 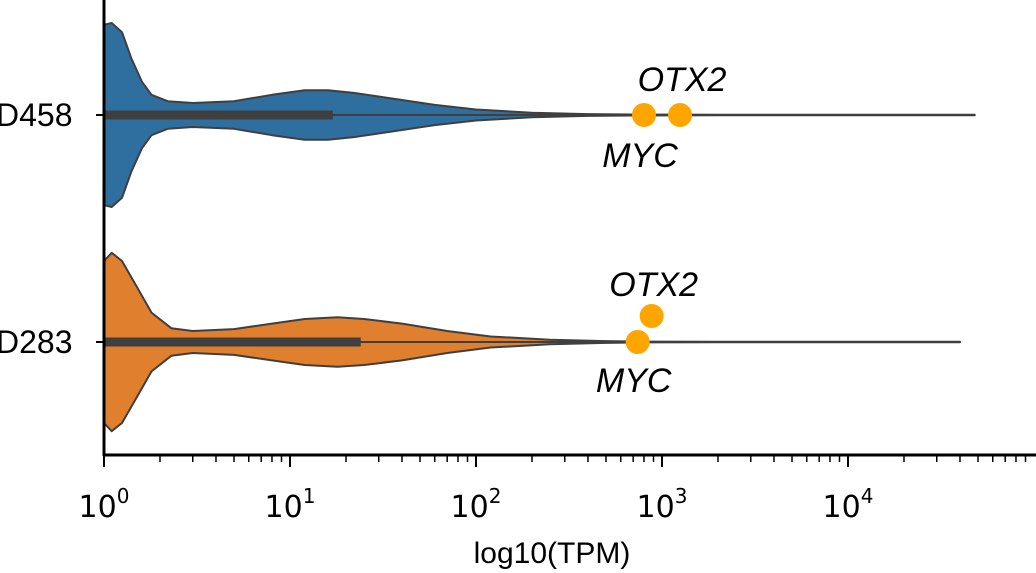 What do you see at coordinates (476, 504) in the screenshot?
I see `x-tick-label: 10²` at bounding box center [476, 504].